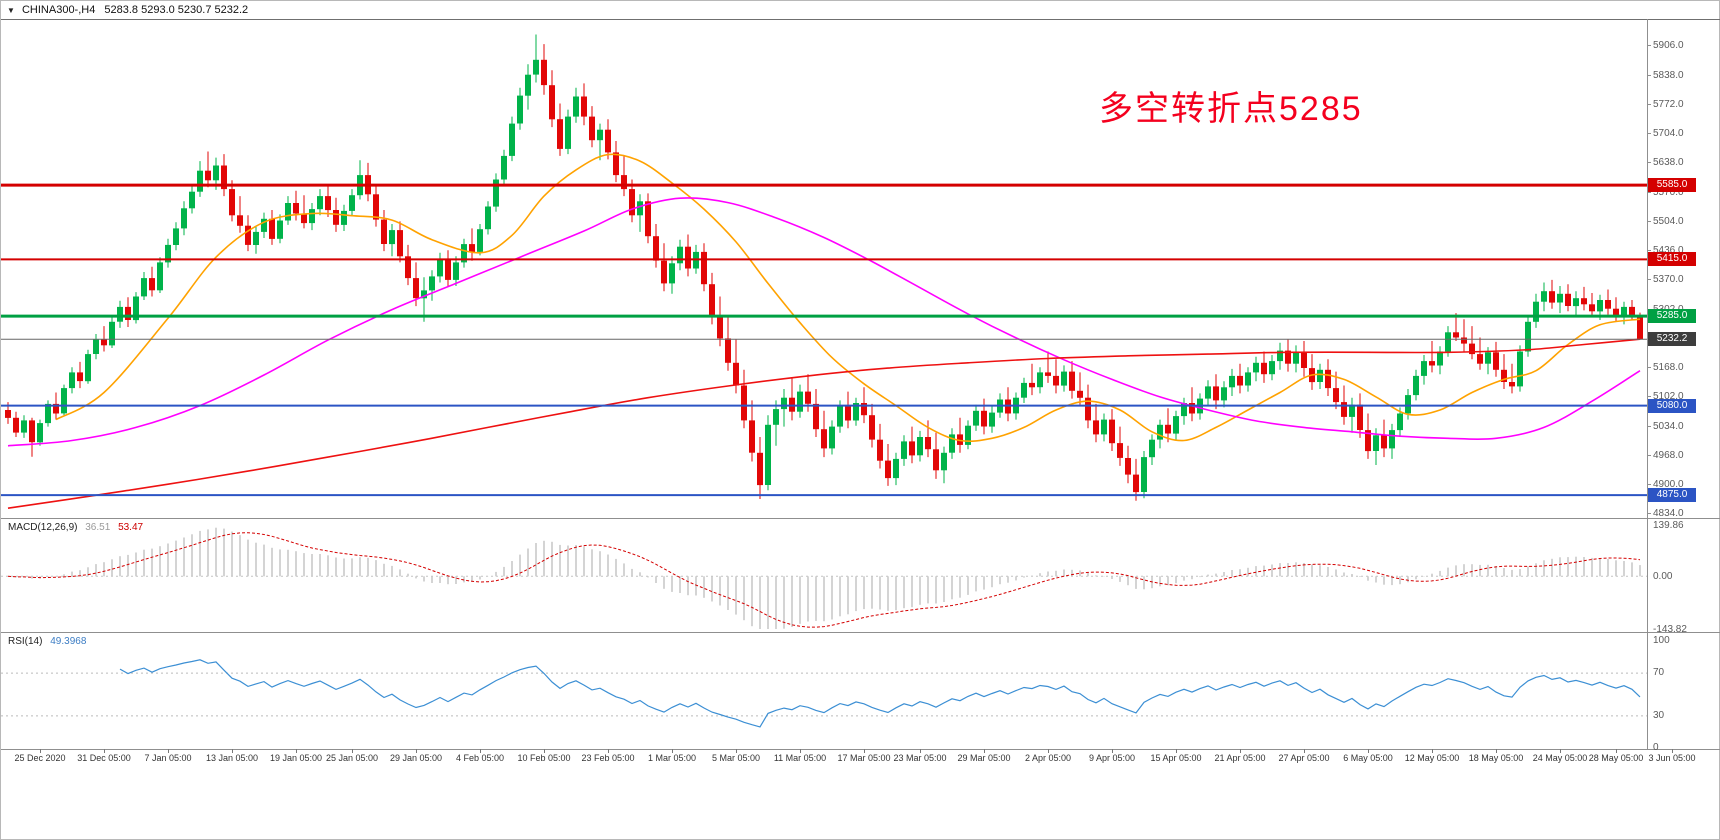 The width and height of the screenshot is (1720, 840). What do you see at coordinates (25, 641) in the screenshot?
I see `rsi-title: RSI(14)` at bounding box center [25, 641].